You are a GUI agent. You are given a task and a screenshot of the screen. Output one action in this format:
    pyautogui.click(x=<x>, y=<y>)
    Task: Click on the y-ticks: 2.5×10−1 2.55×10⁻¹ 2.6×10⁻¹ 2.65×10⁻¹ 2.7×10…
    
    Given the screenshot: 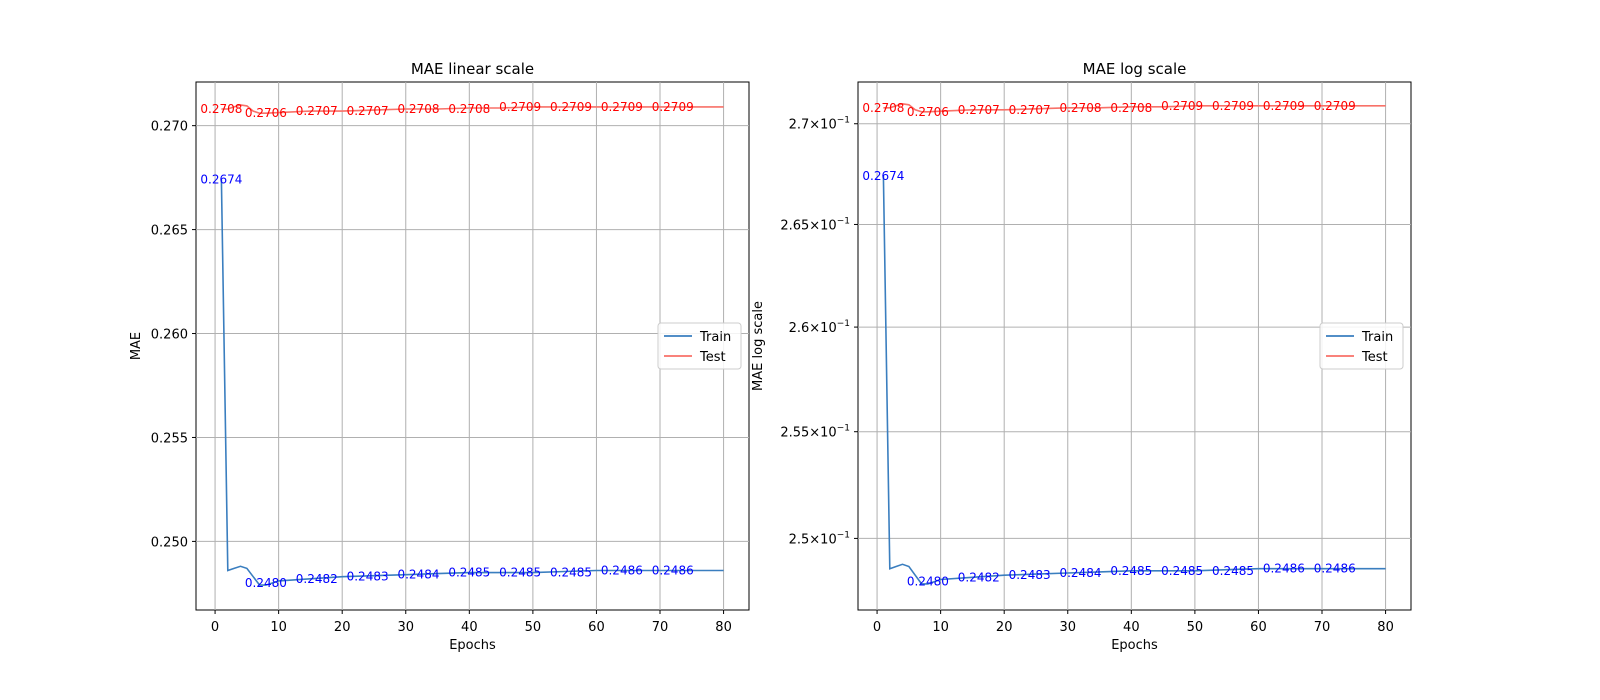 What is the action you would take?
    pyautogui.click(x=819, y=331)
    